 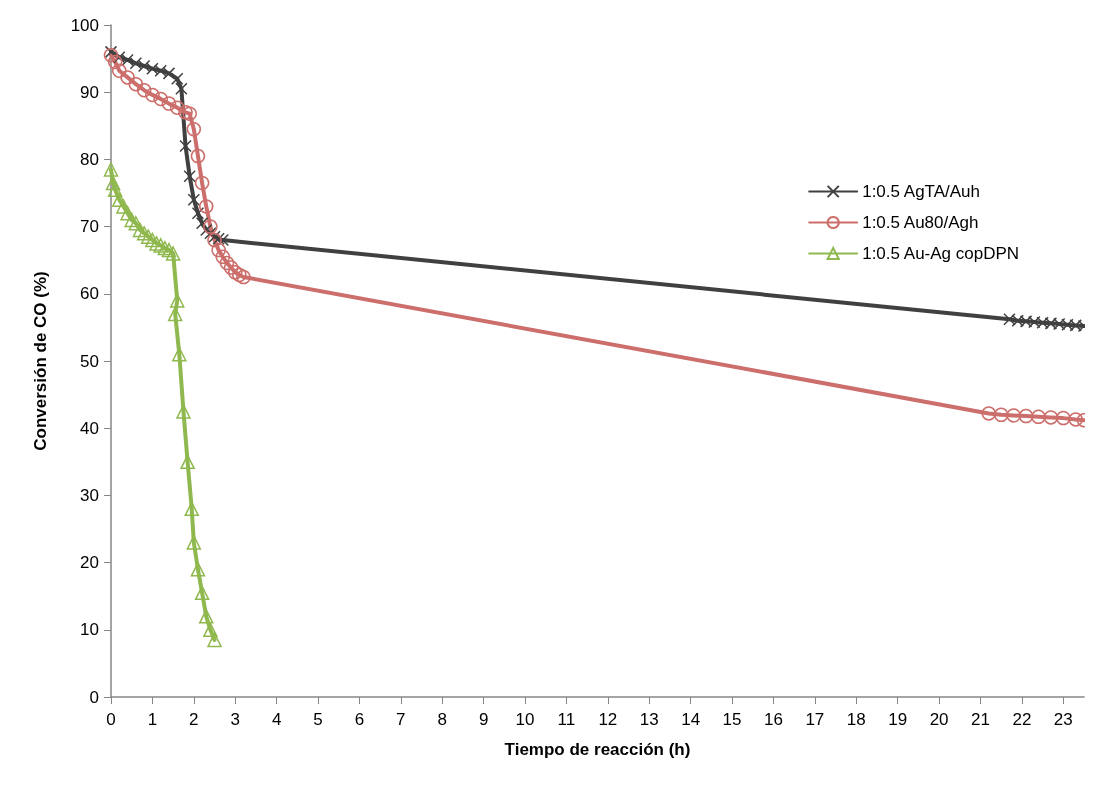 What do you see at coordinates (111, 719) in the screenshot?
I see `x-tick-label: 0` at bounding box center [111, 719].